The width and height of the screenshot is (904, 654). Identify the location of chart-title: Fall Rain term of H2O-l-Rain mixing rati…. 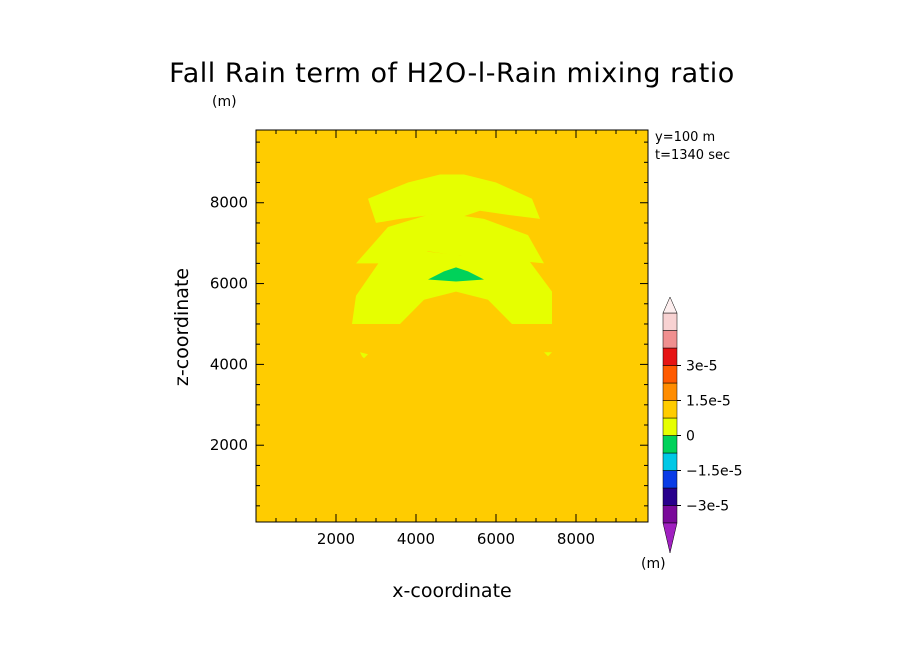
(452, 73).